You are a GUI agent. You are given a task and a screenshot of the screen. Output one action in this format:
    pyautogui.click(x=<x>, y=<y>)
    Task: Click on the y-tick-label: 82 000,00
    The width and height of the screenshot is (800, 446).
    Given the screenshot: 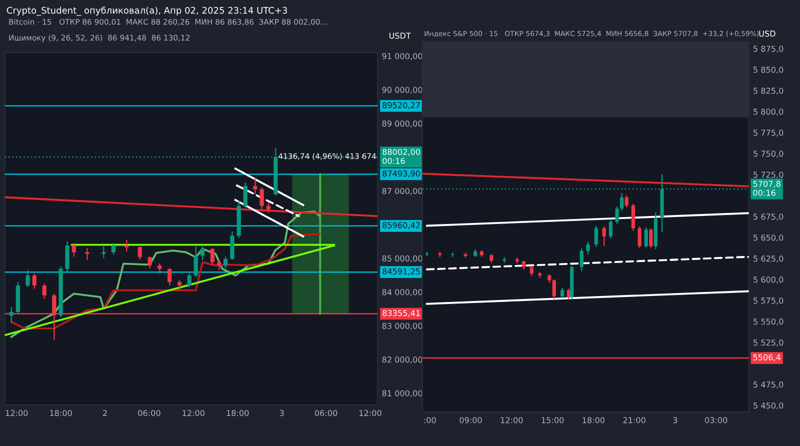 What is the action you would take?
    pyautogui.click(x=402, y=360)
    